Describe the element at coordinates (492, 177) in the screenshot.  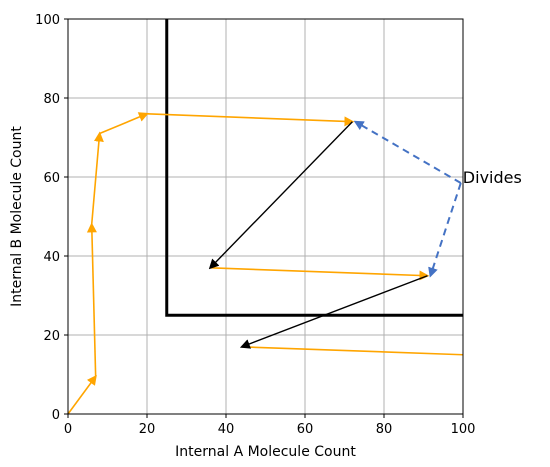
I see `annotation-label: Divides` at that location.